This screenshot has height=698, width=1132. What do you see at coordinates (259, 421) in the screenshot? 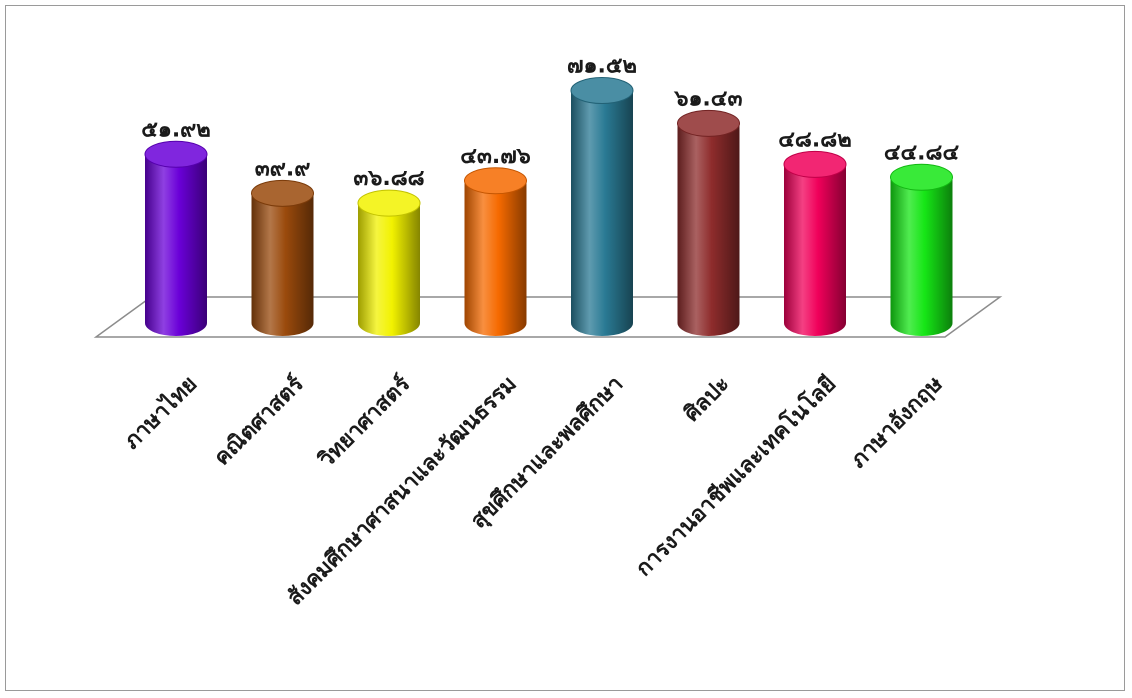
I see `category-label: คณิตศาสตร์` at bounding box center [259, 421].